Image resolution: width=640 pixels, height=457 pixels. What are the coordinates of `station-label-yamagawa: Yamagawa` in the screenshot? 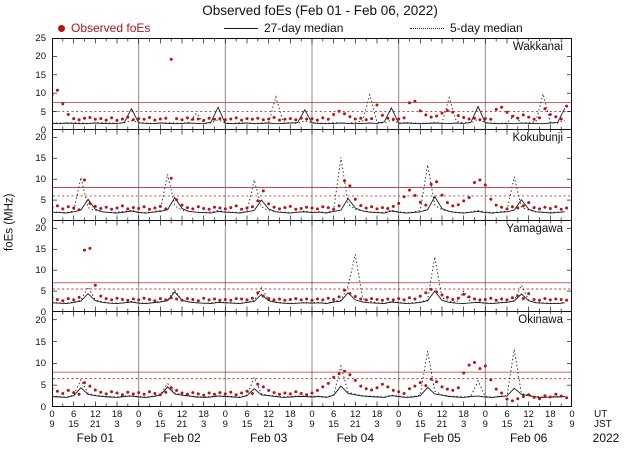 It's located at (534, 229).